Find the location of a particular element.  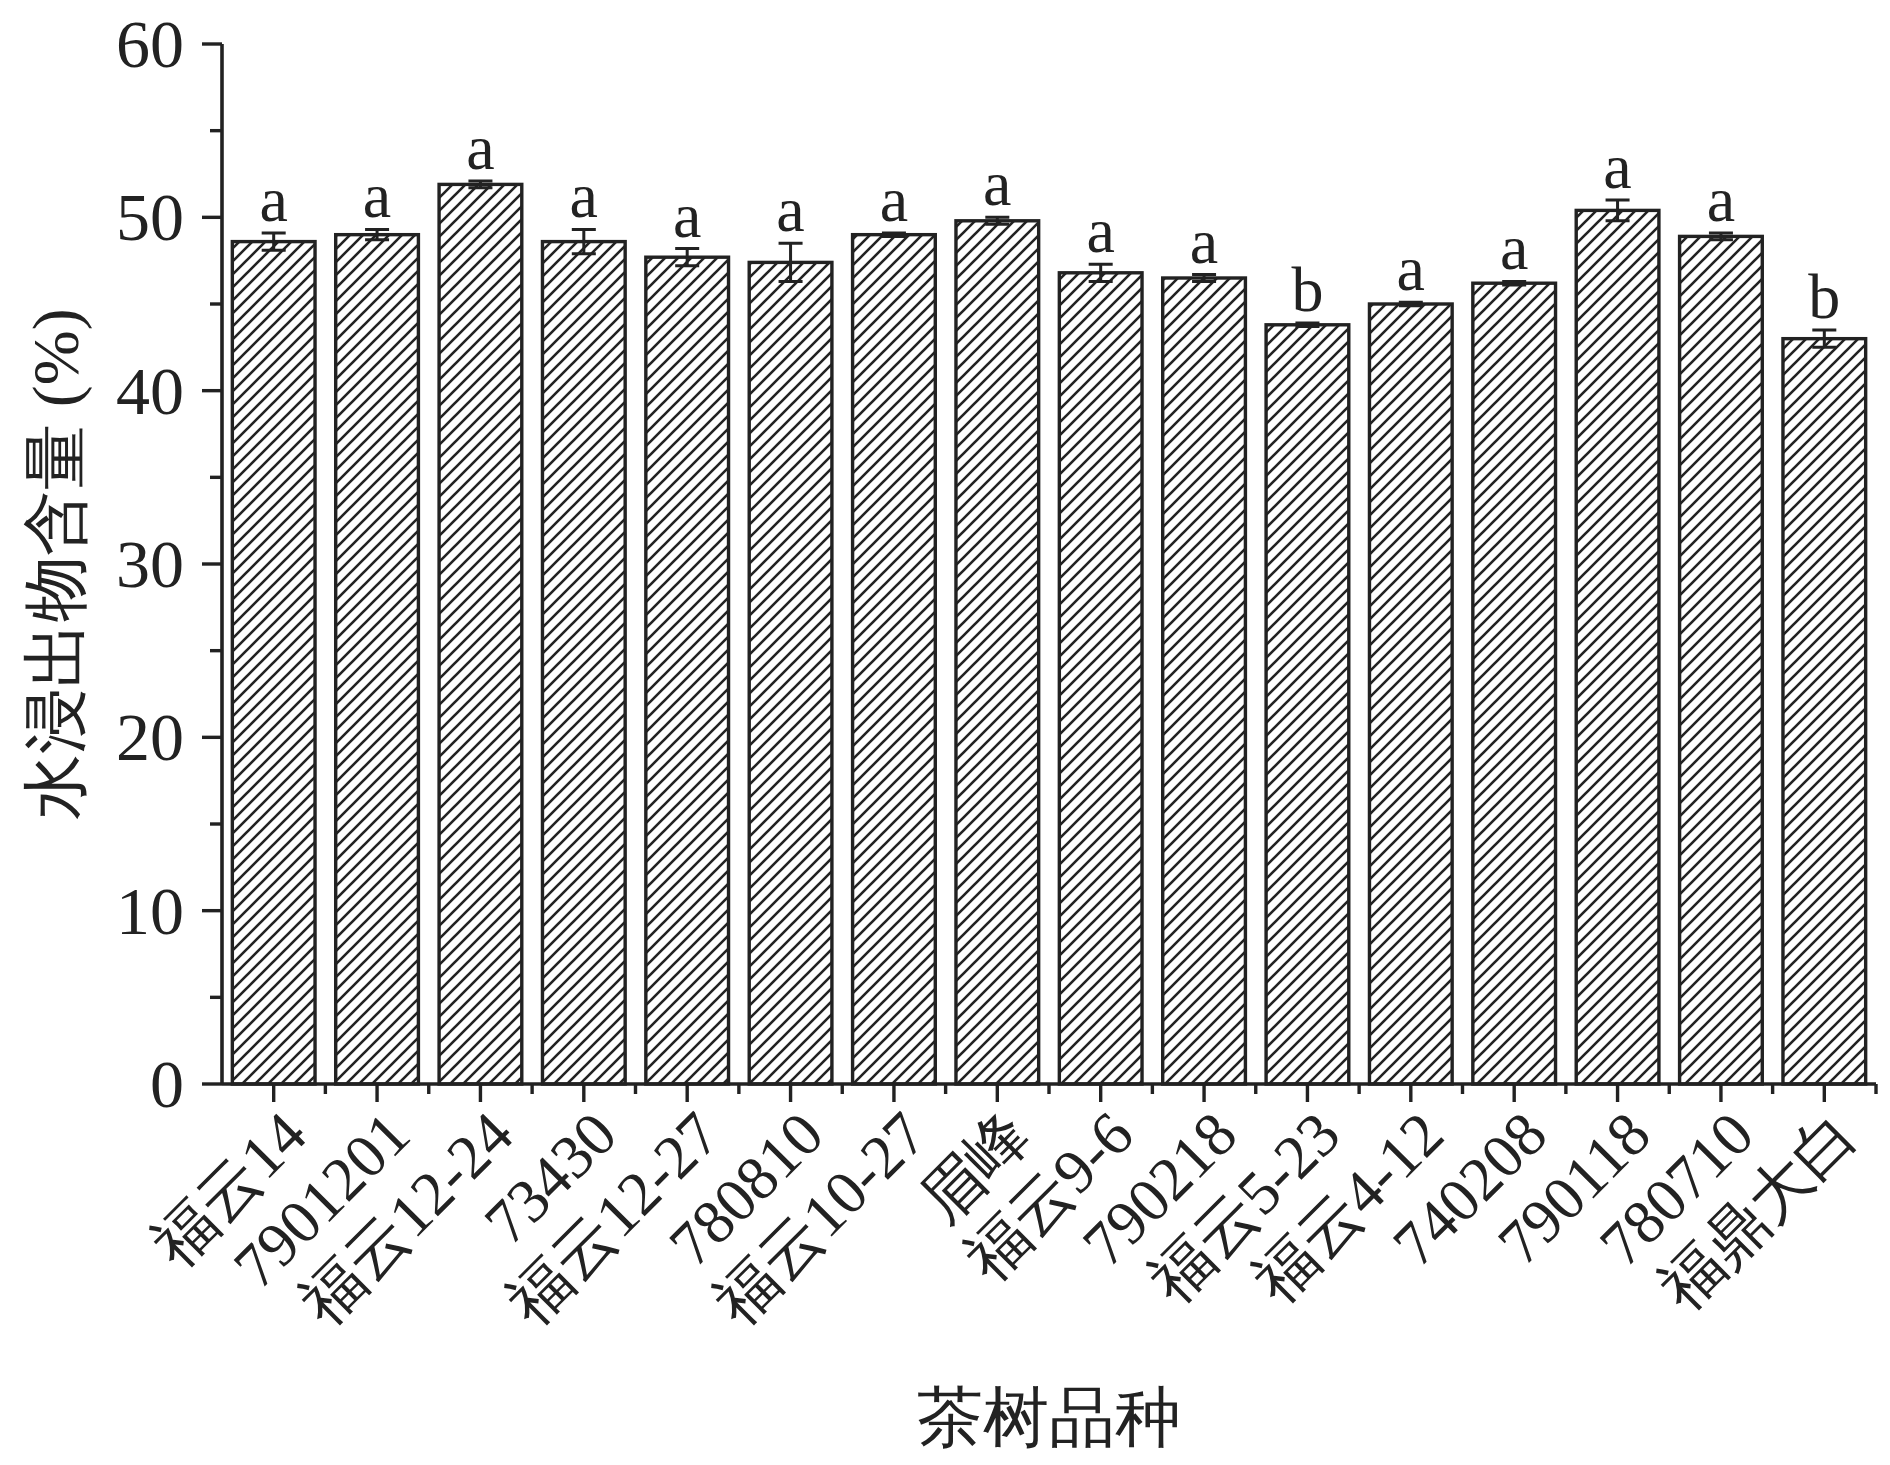

y-tick-label: 40 is located at coordinates (150, 390).